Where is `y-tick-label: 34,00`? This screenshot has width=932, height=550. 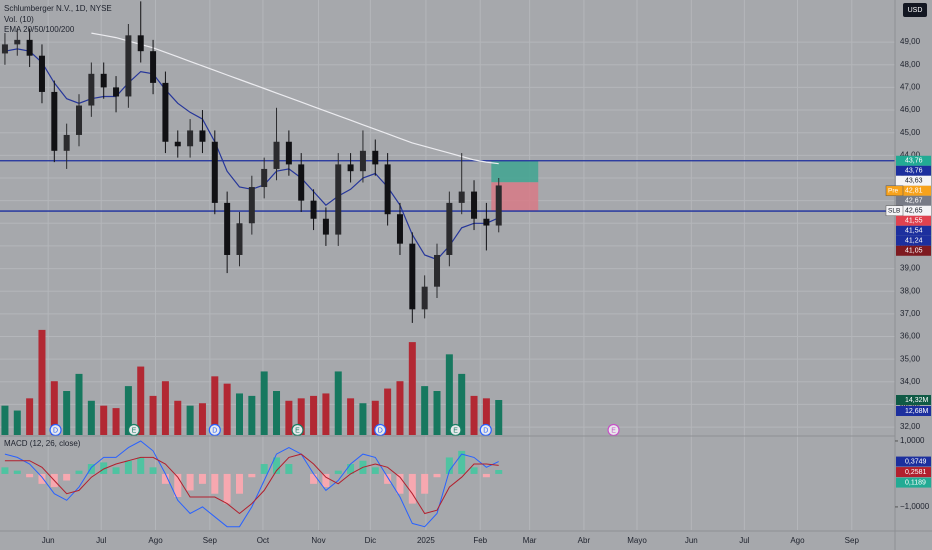 y-tick-label: 34,00 is located at coordinates (910, 381).